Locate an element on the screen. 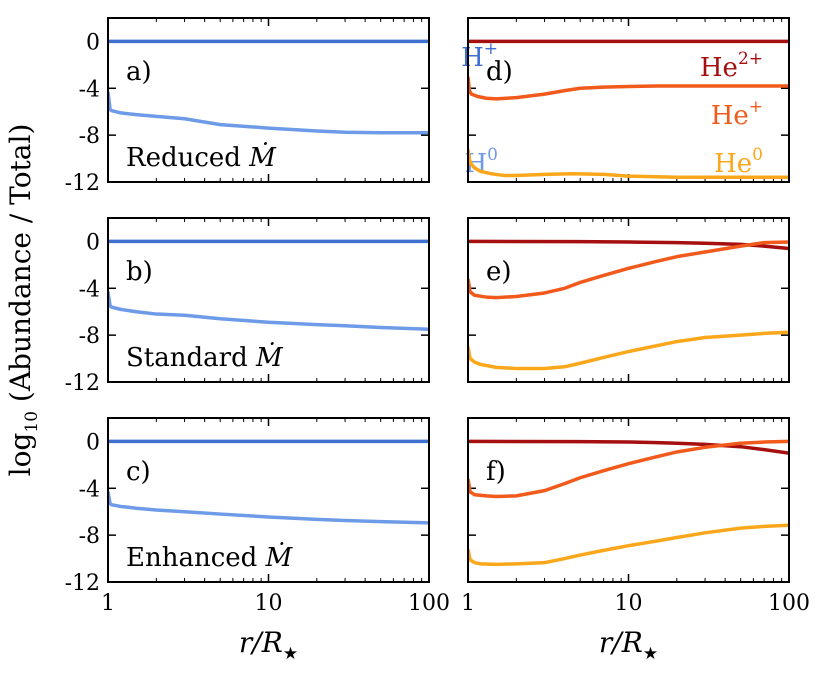  y-axis-label-sub: 10 is located at coordinates (32, 422).